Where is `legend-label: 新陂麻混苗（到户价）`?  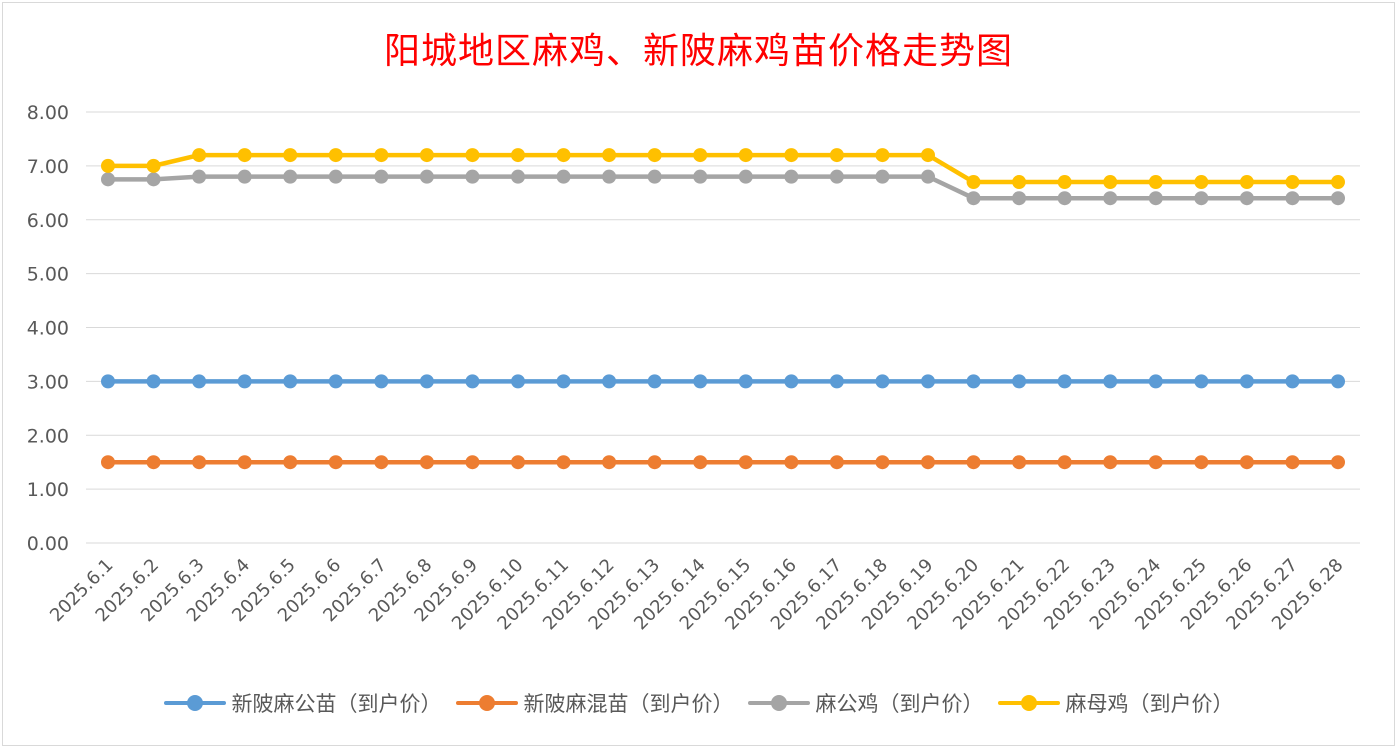 legend-label: 新陂麻混苗（到户价） is located at coordinates (628, 704).